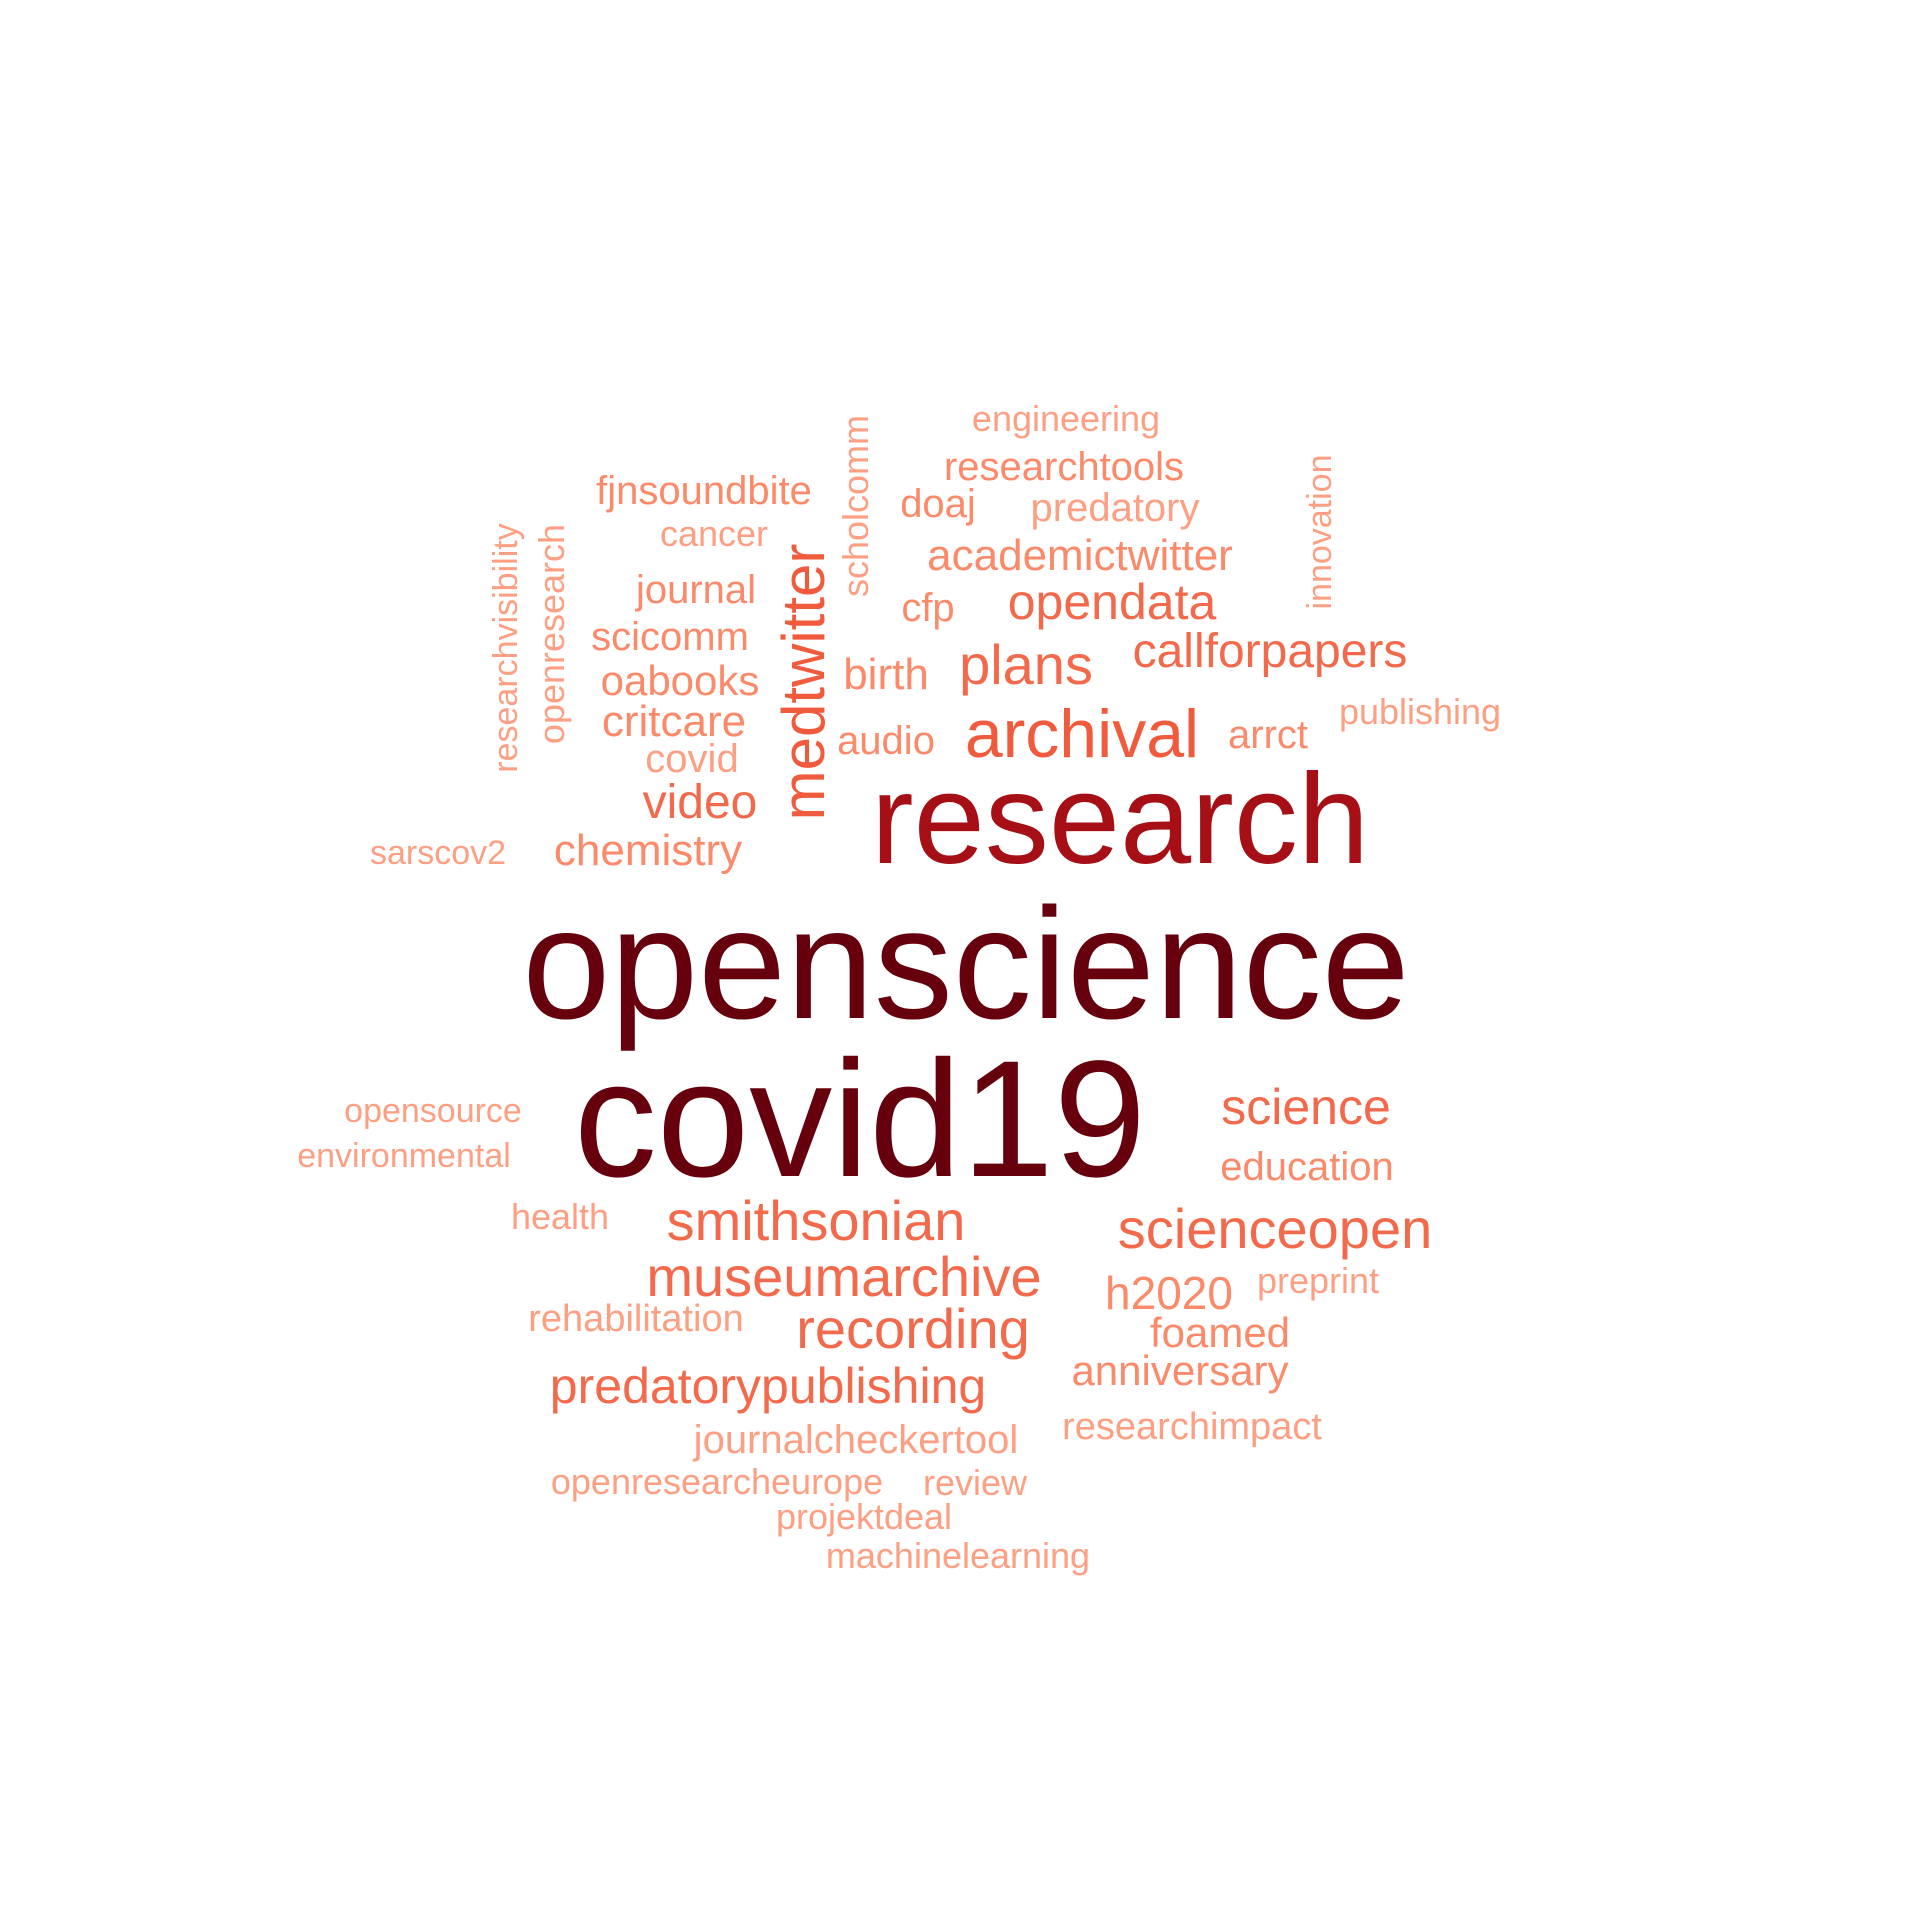  I want to click on word-cfp: cfp, so click(928, 608).